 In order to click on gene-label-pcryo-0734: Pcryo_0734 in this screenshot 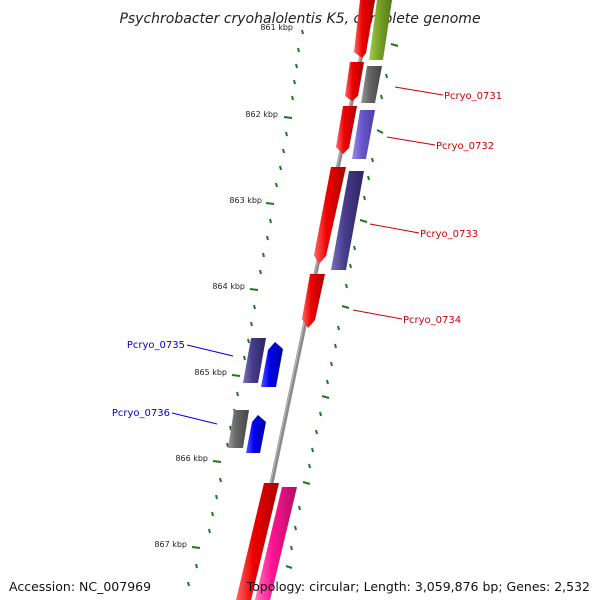, I will do `click(432, 320)`.